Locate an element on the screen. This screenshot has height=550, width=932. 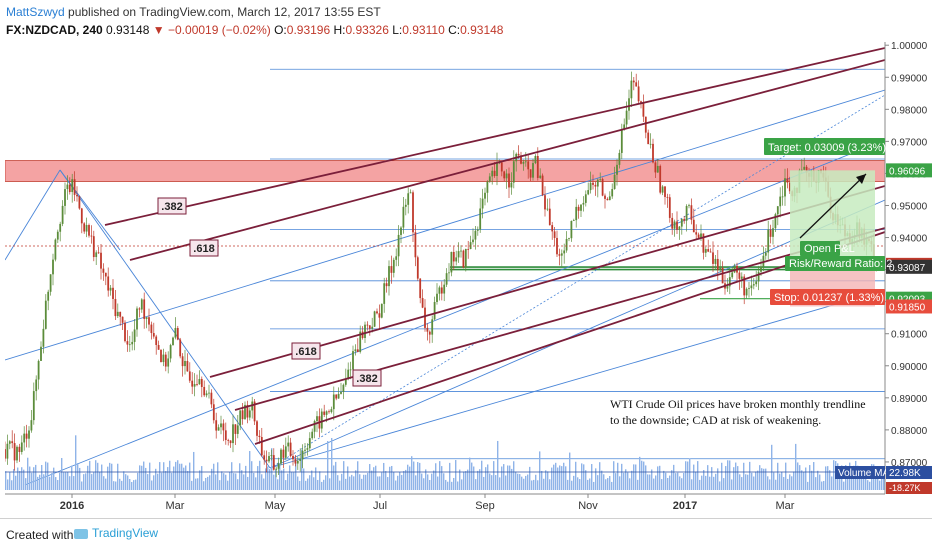
x-tick-label: 2017 is located at coordinates (685, 506).